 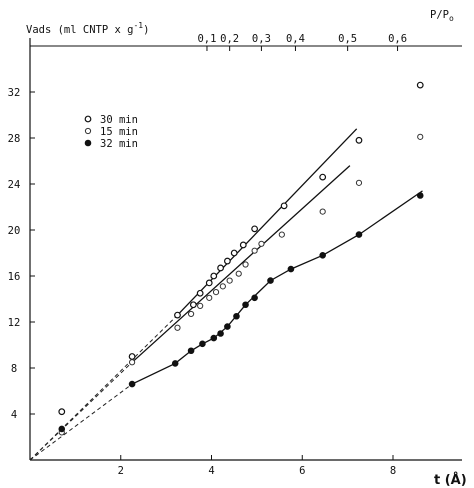 I want to click on legend-label: 32 min, so click(x=119, y=144).